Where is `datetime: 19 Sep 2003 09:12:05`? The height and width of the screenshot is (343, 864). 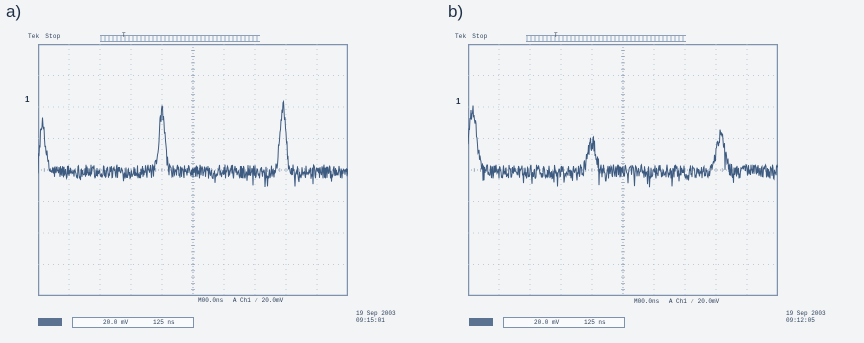
datetime: 19 Sep 2003 09:12:05 is located at coordinates (806, 317).